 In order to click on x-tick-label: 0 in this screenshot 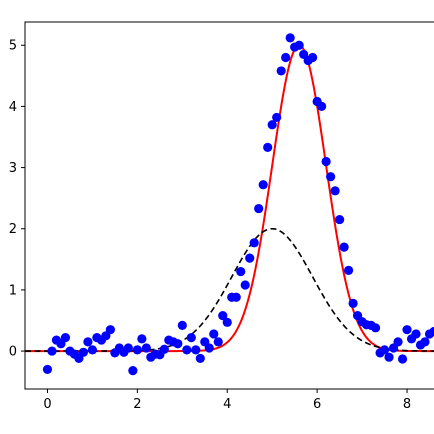, I will do `click(47, 404)`.